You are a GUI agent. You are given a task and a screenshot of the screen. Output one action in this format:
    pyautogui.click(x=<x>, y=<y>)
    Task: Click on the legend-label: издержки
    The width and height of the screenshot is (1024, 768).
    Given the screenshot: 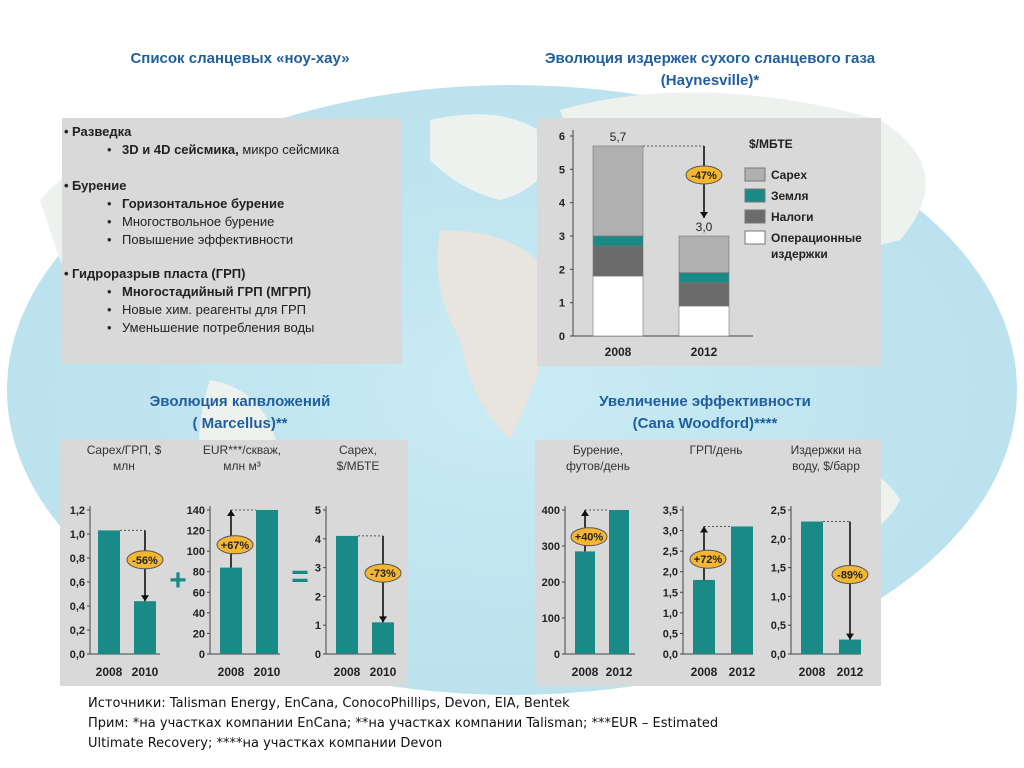 What is the action you would take?
    pyautogui.click(x=799, y=254)
    